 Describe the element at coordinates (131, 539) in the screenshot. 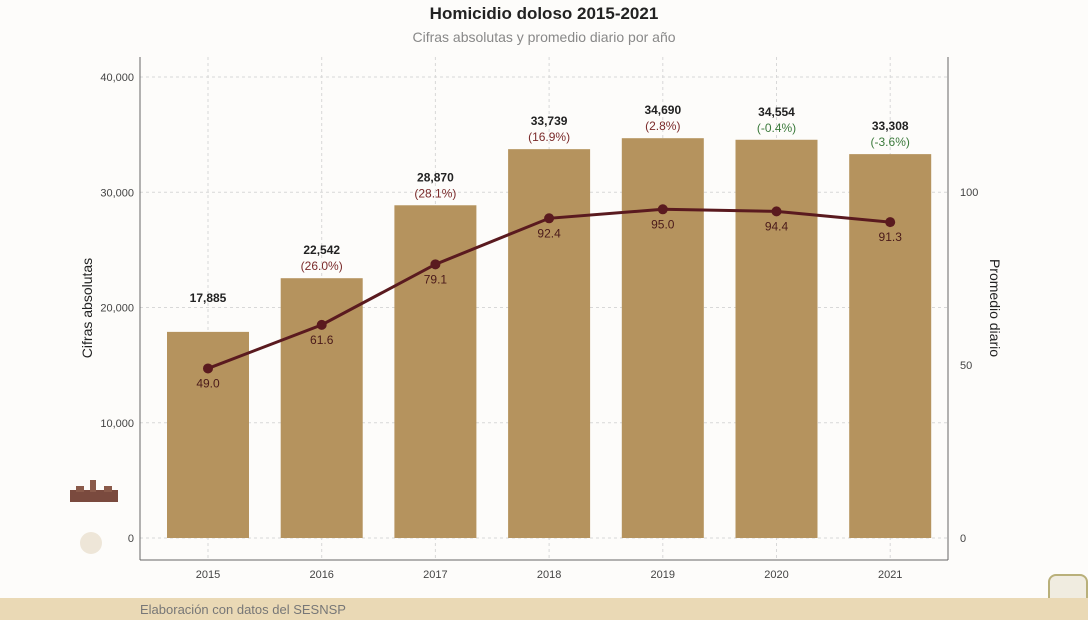

I see `y-tick-label: 0` at that location.